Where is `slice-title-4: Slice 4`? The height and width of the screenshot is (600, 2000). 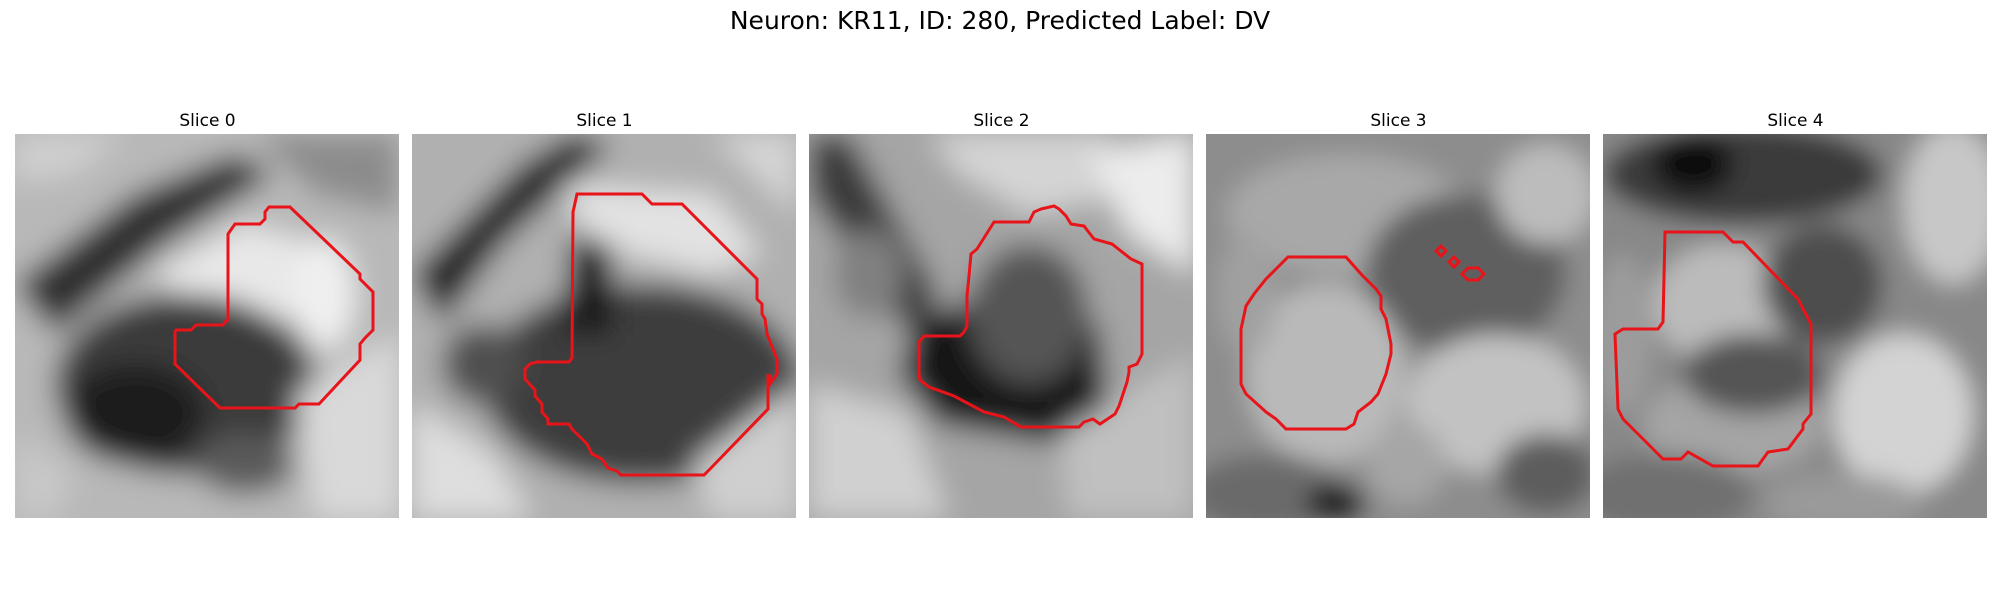 slice-title-4: Slice 4 is located at coordinates (1795, 121).